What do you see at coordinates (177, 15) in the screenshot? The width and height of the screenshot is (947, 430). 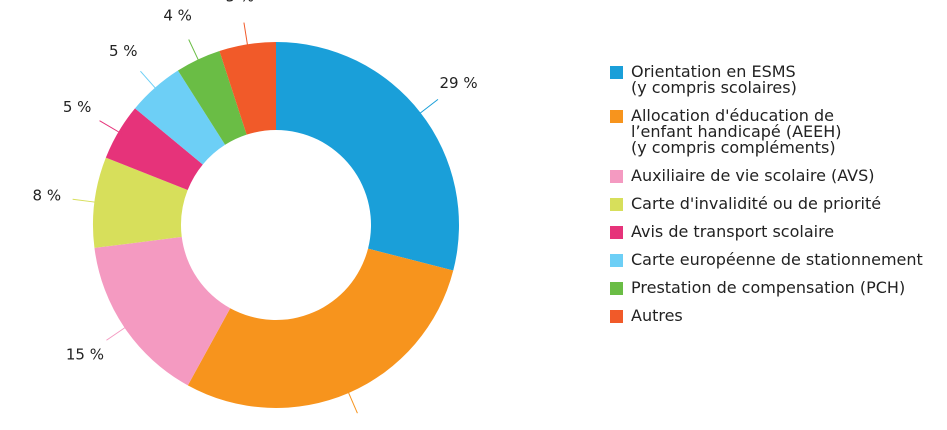 I see `data-label: 4 %` at bounding box center [177, 15].